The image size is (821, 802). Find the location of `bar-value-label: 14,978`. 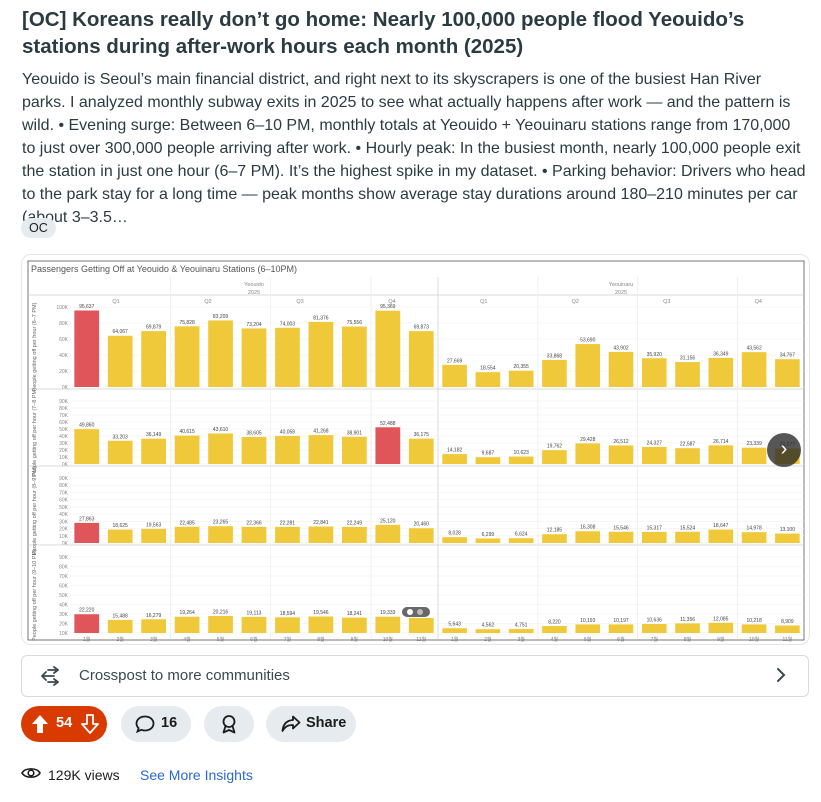

bar-value-label: 14,978 is located at coordinates (754, 529).